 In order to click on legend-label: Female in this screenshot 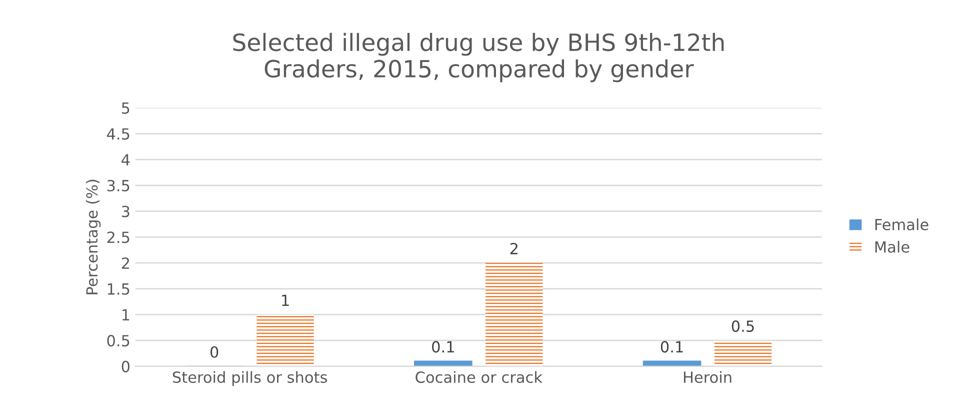, I will do `click(901, 224)`.